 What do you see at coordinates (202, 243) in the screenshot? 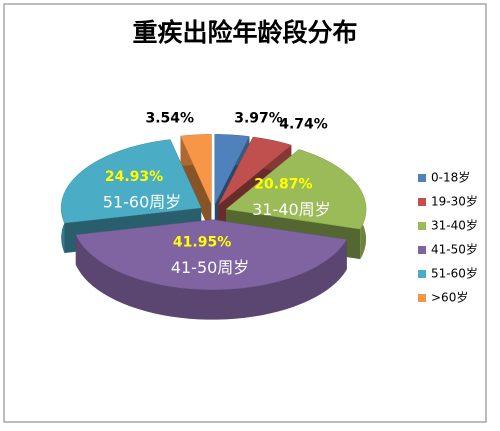
I see `value-label: 41.95%` at bounding box center [202, 243].